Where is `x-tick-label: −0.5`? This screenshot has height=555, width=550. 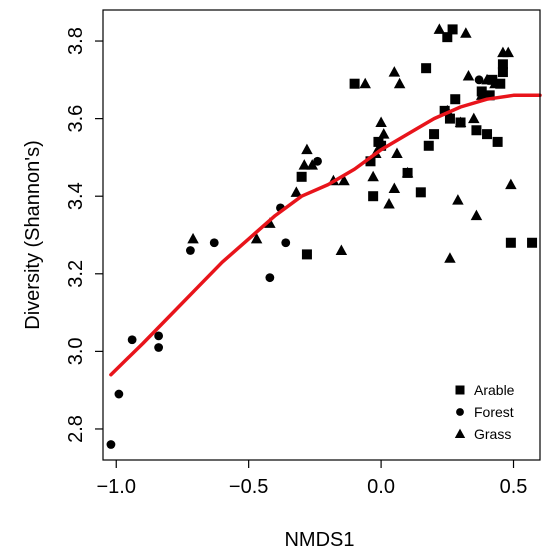 x-tick-label: −0.5 is located at coordinates (248, 487).